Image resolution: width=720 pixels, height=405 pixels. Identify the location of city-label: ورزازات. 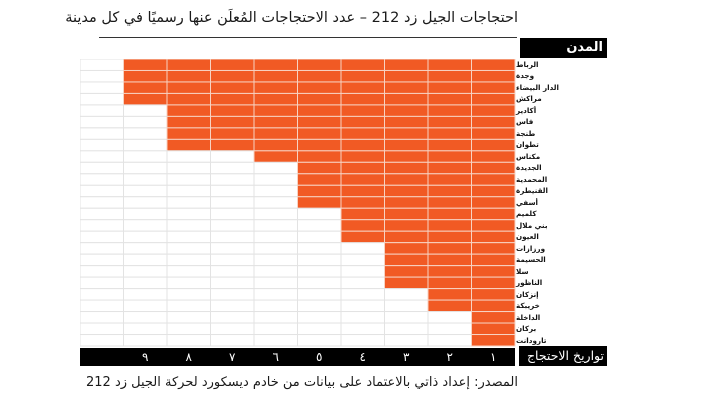
(531, 248).